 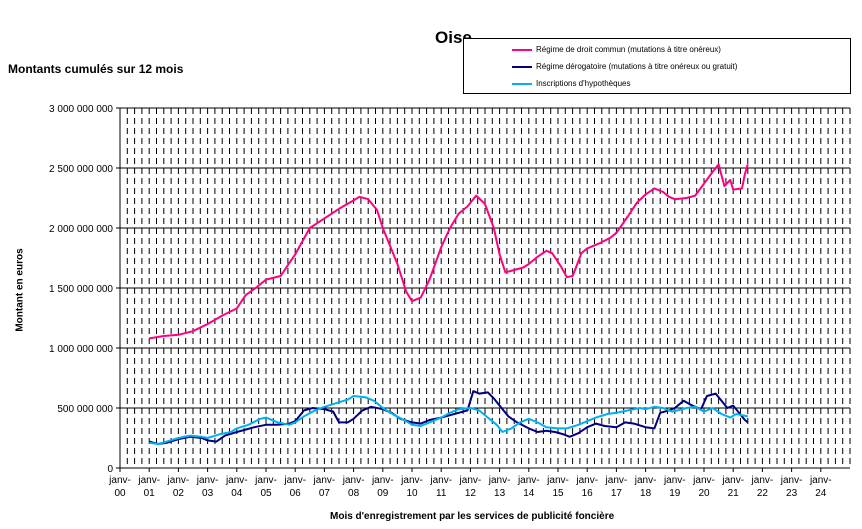 I want to click on x-tick-label: 00, so click(x=120, y=493).